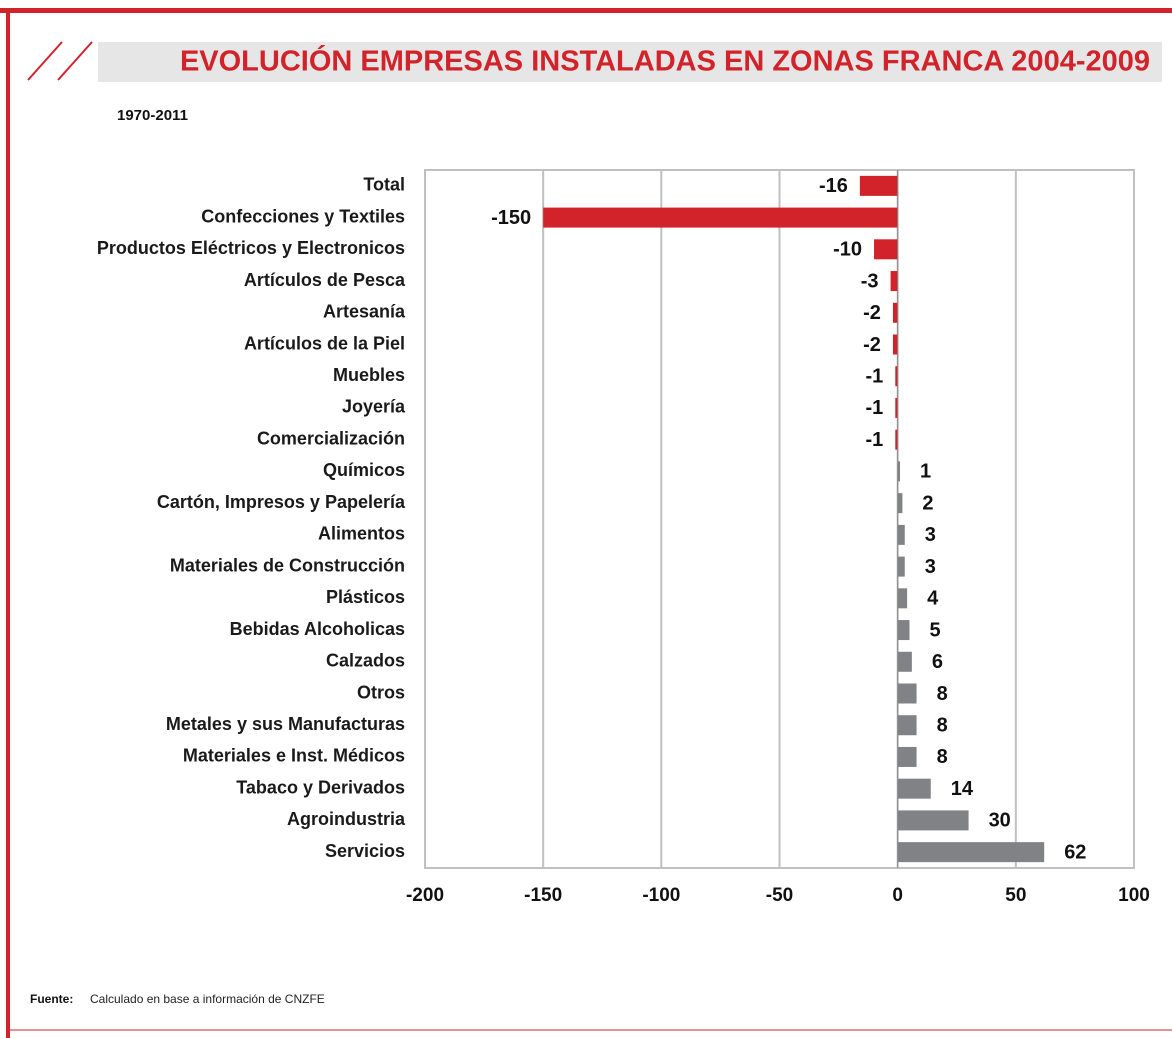  What do you see at coordinates (325, 280) in the screenshot?
I see `y-tick-label: Artículos de Pesca` at bounding box center [325, 280].